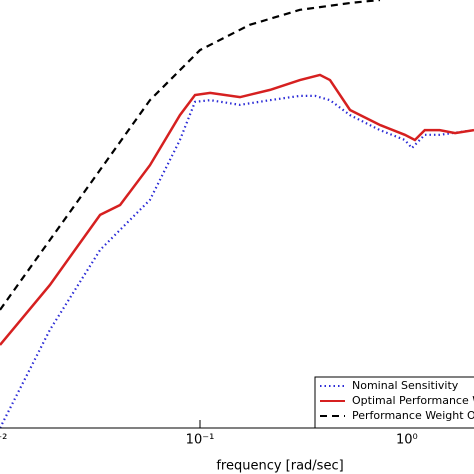 Image resolution: width=474 pixels, height=474 pixels. What do you see at coordinates (407, 440) in the screenshot?
I see `x-tick-label: 10⁰` at bounding box center [407, 440].